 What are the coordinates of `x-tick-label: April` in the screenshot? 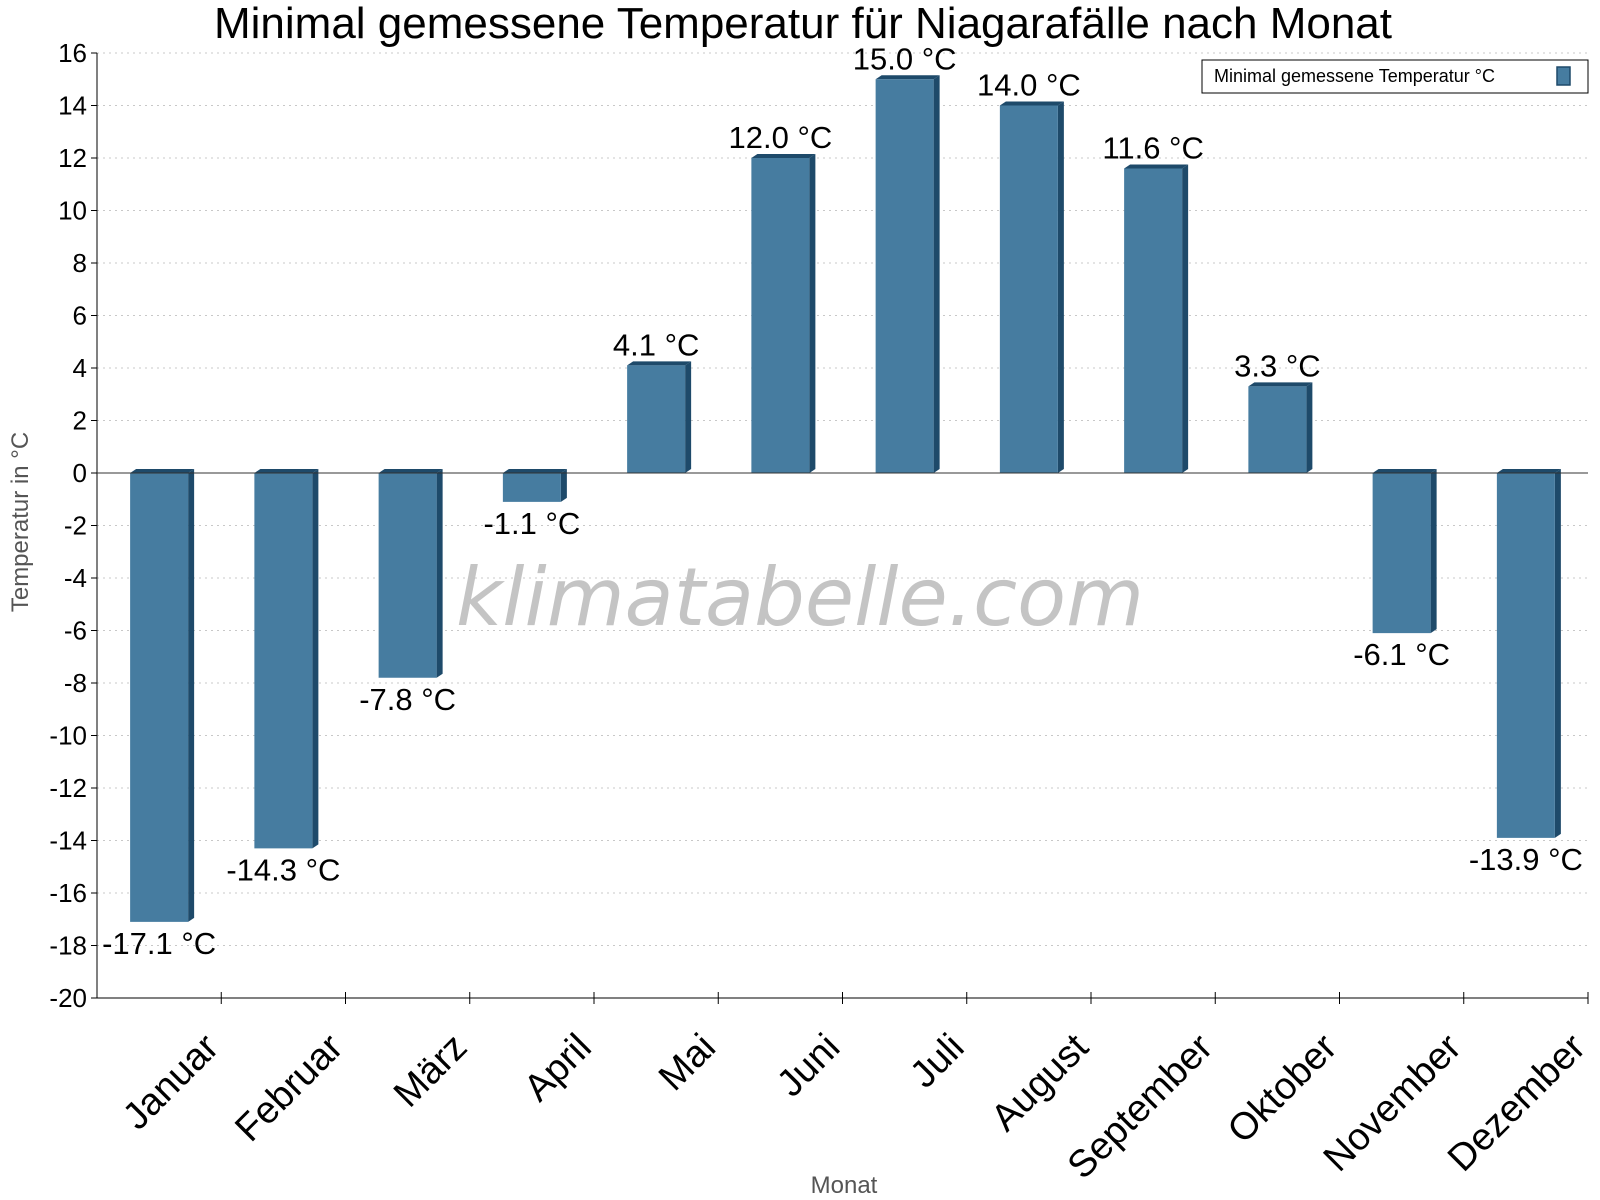 It's located at (557, 1067).